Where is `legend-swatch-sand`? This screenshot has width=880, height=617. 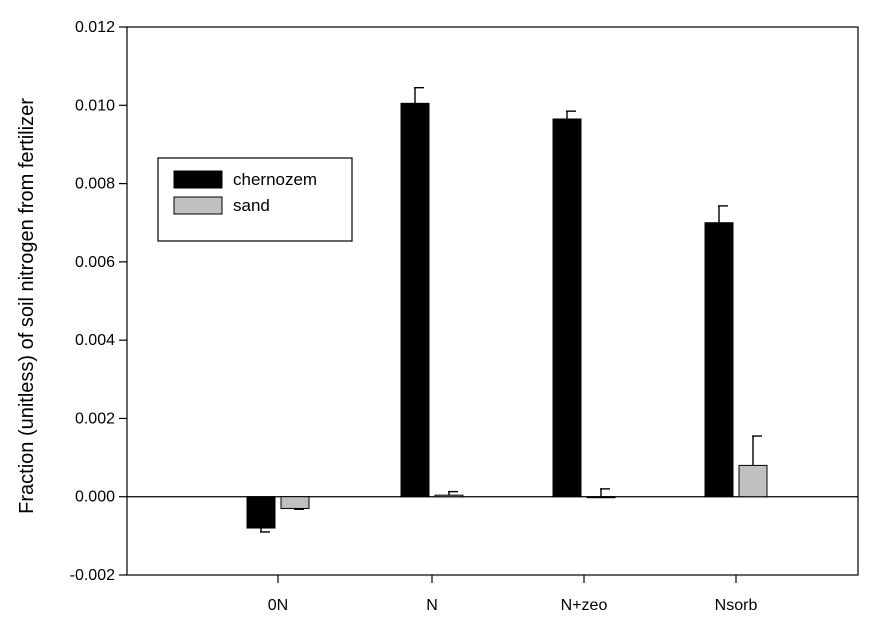 legend-swatch-sand is located at coordinates (198, 205).